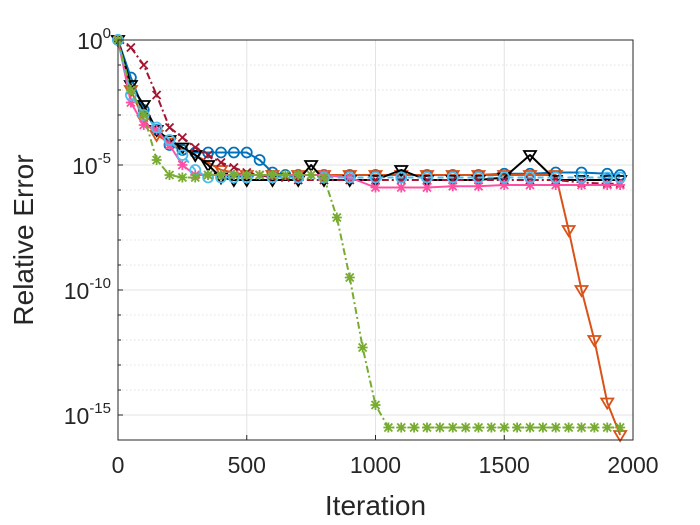  What do you see at coordinates (247, 465) in the screenshot?
I see `x-tick-label: 500` at bounding box center [247, 465].